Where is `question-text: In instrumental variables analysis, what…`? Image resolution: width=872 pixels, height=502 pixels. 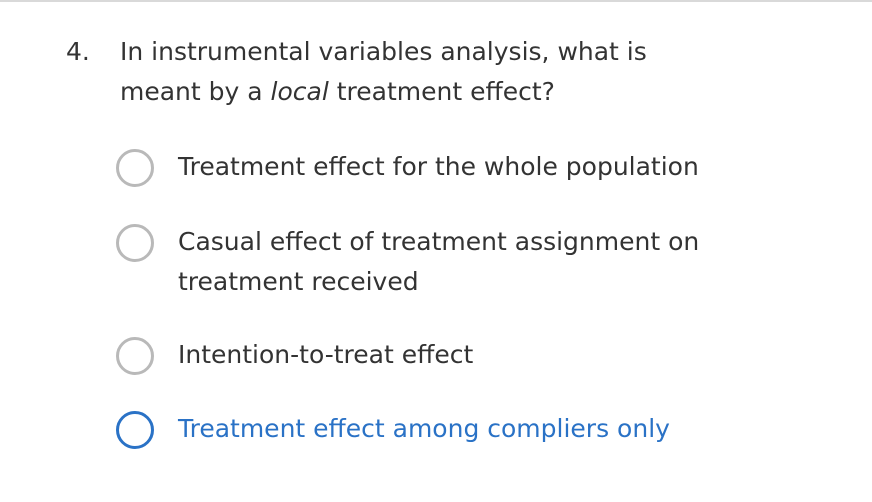 question-text: In instrumental variables analysis, what… is located at coordinates (400, 72).